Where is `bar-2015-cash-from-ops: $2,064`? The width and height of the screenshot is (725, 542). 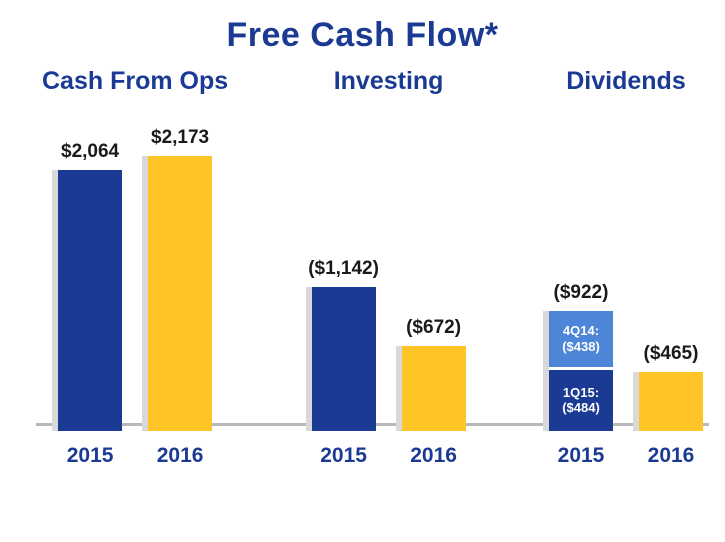
bar-2015-cash-from-ops: $2,064 is located at coordinates (90, 285).